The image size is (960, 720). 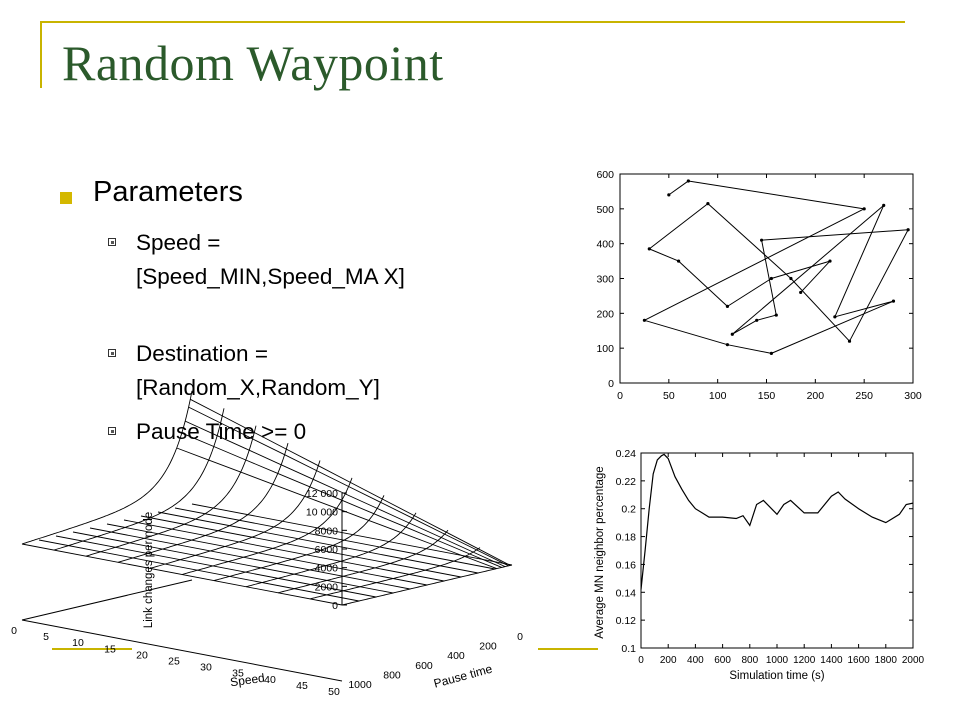 What do you see at coordinates (302, 686) in the screenshot?
I see `speed-tick-label: 45` at bounding box center [302, 686].